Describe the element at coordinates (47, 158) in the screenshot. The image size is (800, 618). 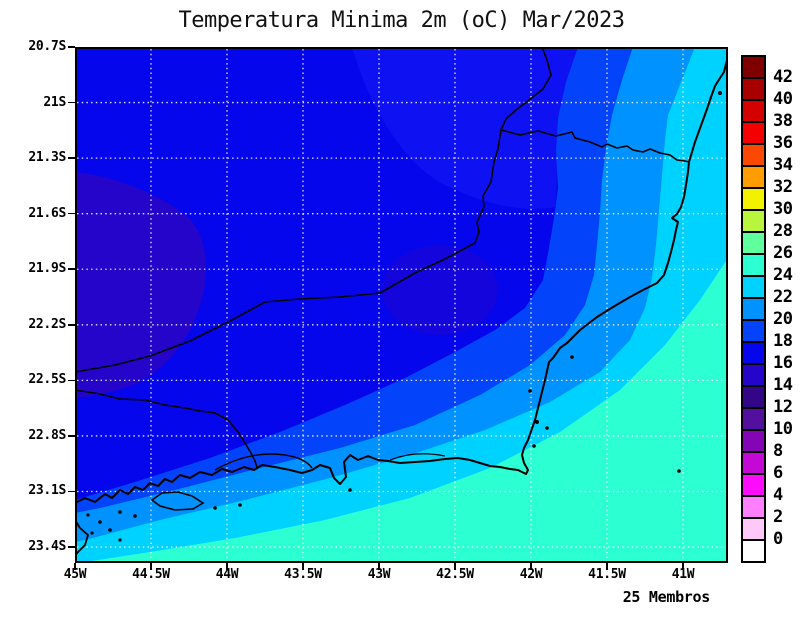
I see `y-tick-label: 21.3S` at that location.